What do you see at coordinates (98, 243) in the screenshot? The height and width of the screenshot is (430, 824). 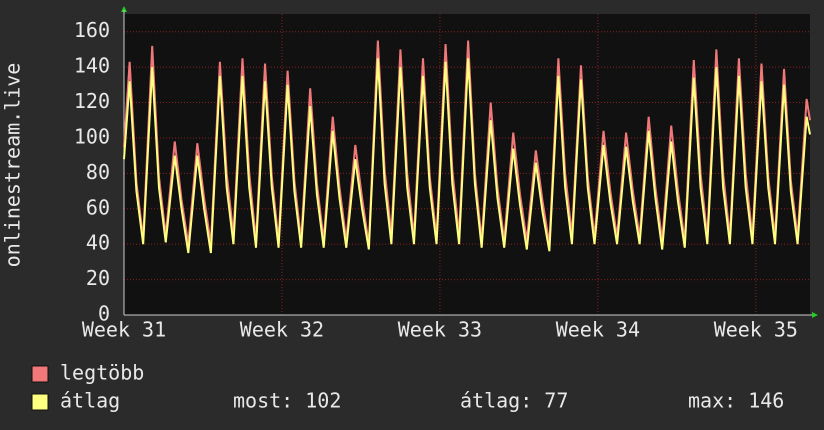 I see `y-tick-label: 40` at bounding box center [98, 243].